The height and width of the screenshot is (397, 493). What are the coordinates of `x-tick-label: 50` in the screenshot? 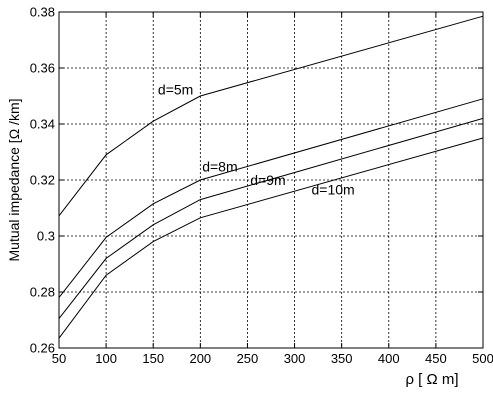 It's located at (59, 358).